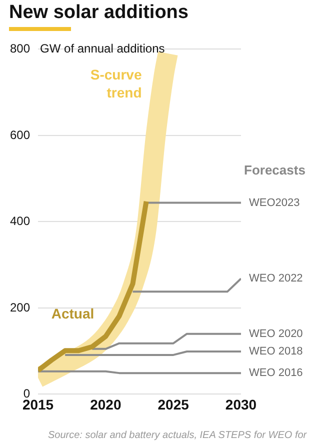 The height and width of the screenshot is (447, 311). I want to click on x-tick-label: 2020, so click(106, 404).